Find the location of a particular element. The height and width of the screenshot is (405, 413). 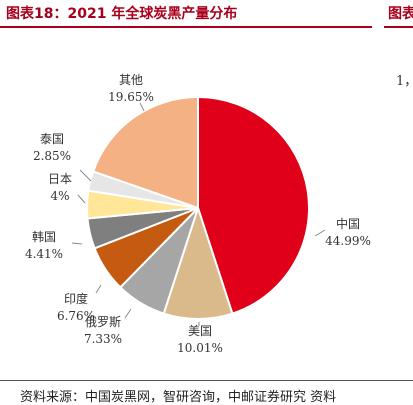

chart-title: 图表18：2021 年全球炭黑产量分布 is located at coordinates (122, 14).